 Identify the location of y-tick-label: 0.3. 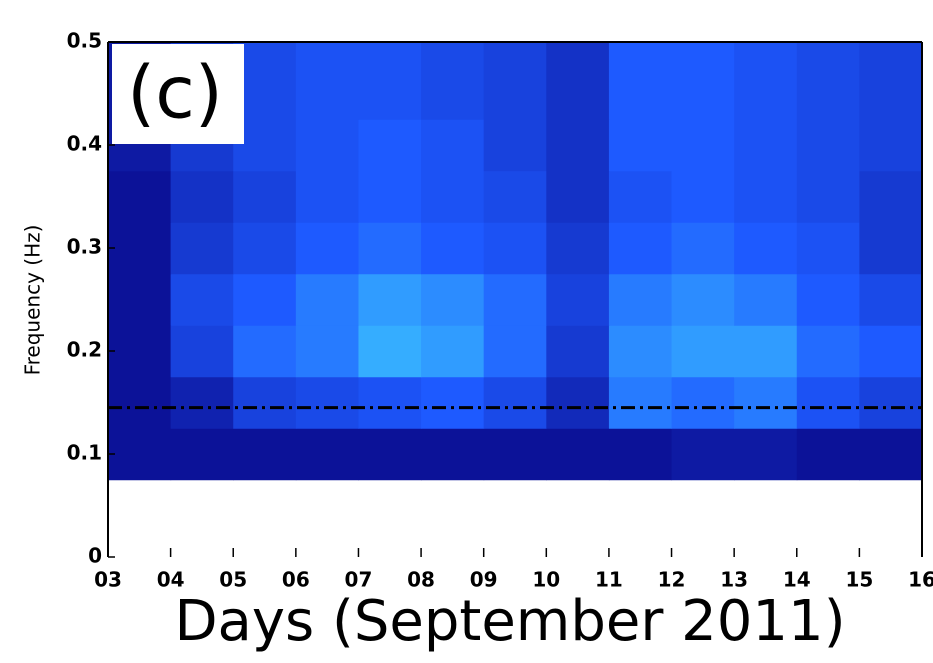
(84, 247).